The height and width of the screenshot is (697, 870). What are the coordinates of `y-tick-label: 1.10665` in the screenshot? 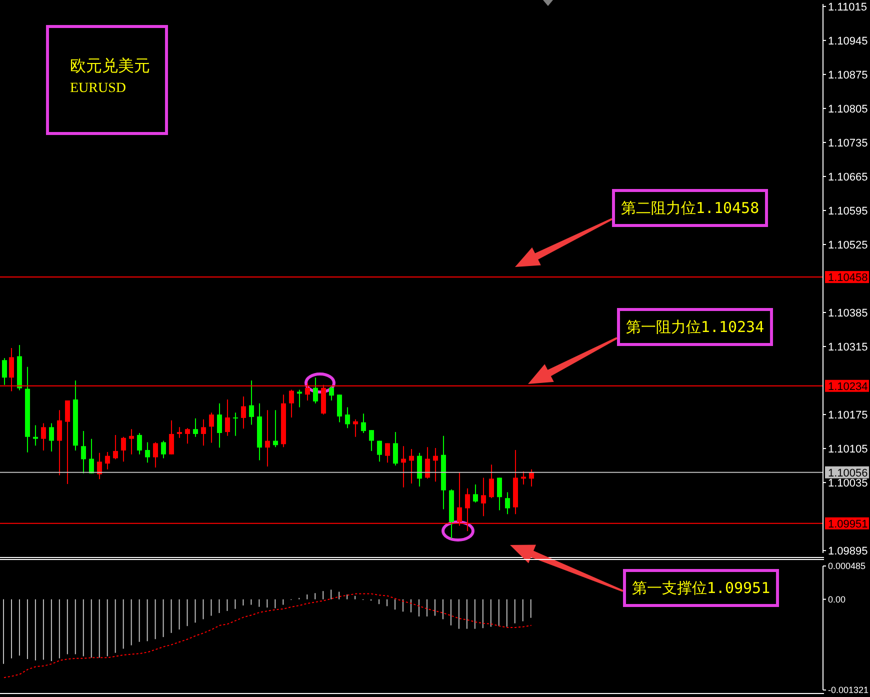 It's located at (848, 177).